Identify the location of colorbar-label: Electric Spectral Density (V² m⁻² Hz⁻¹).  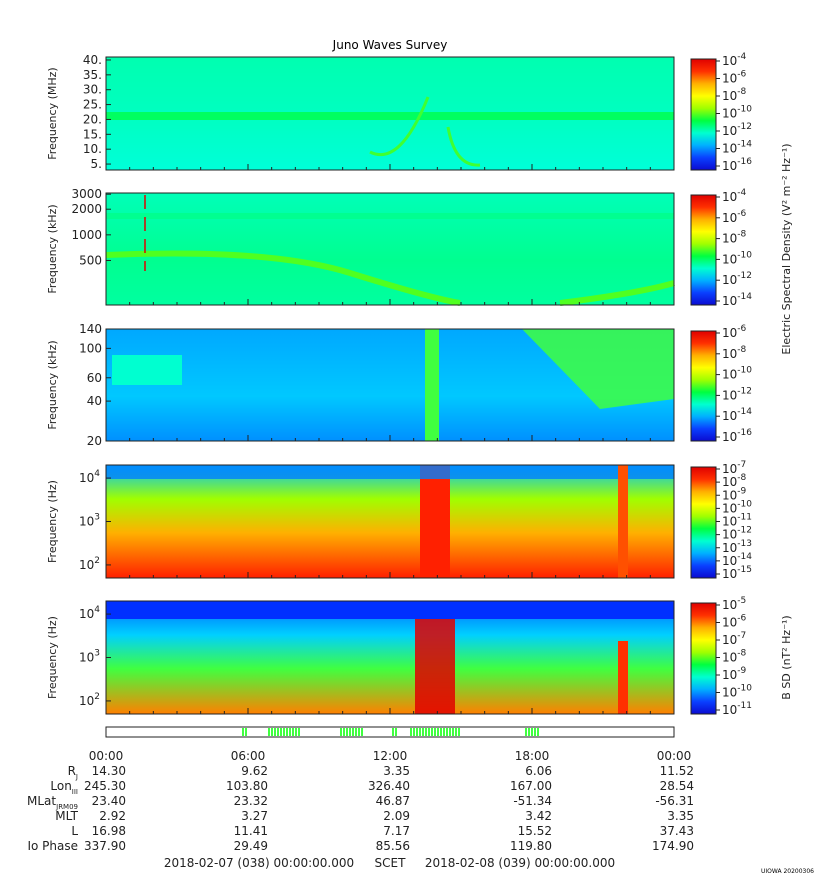
(786, 248).